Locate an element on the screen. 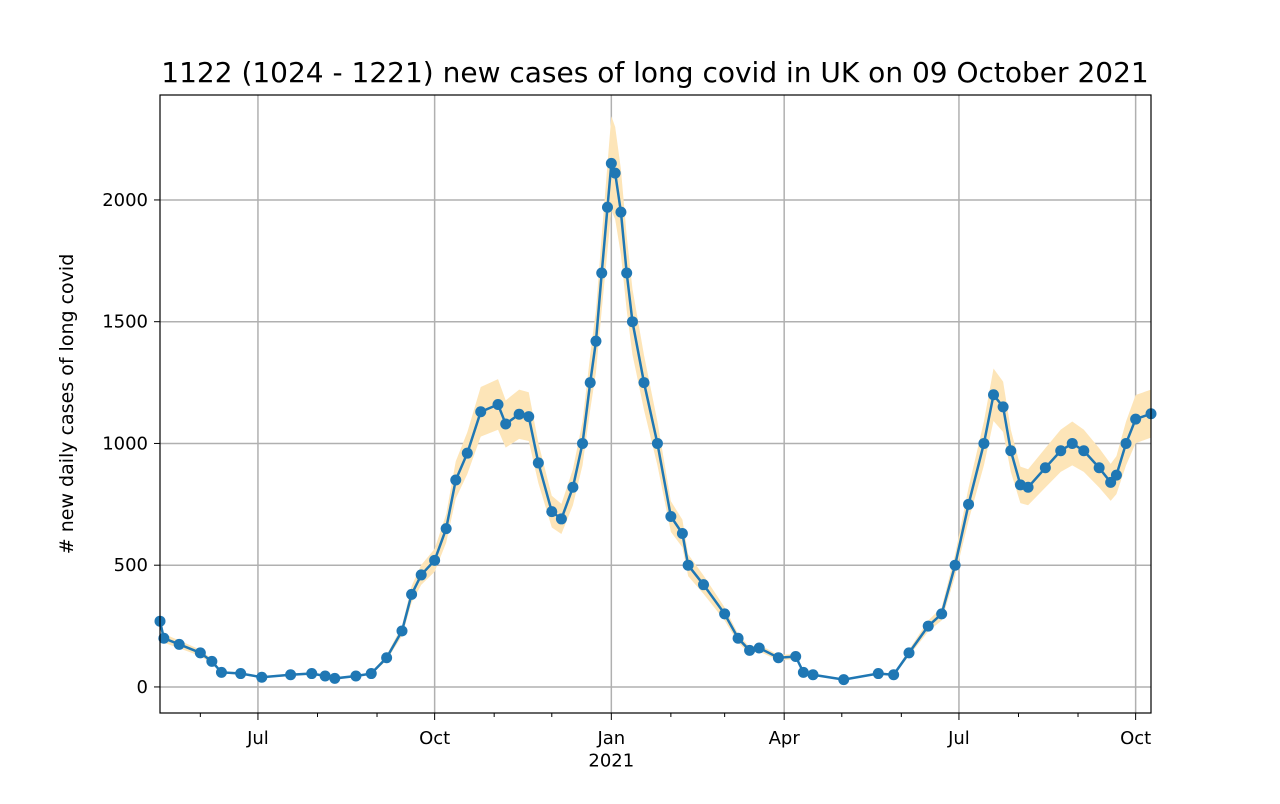 The width and height of the screenshot is (1280, 804). x-tick-label: Apr is located at coordinates (785, 738).